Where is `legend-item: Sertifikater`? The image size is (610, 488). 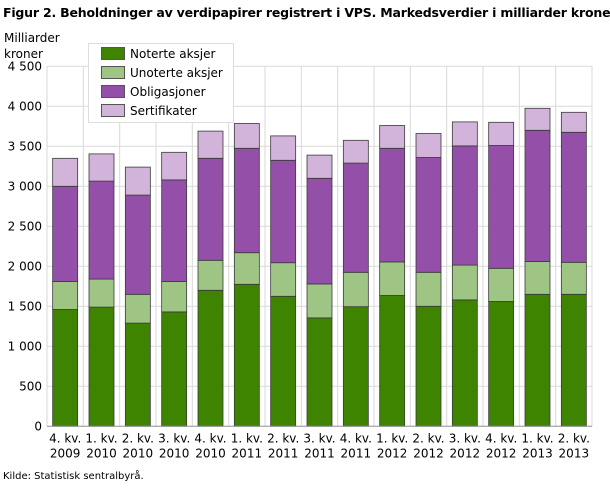
legend-item: Sertifikater is located at coordinates (161, 110).